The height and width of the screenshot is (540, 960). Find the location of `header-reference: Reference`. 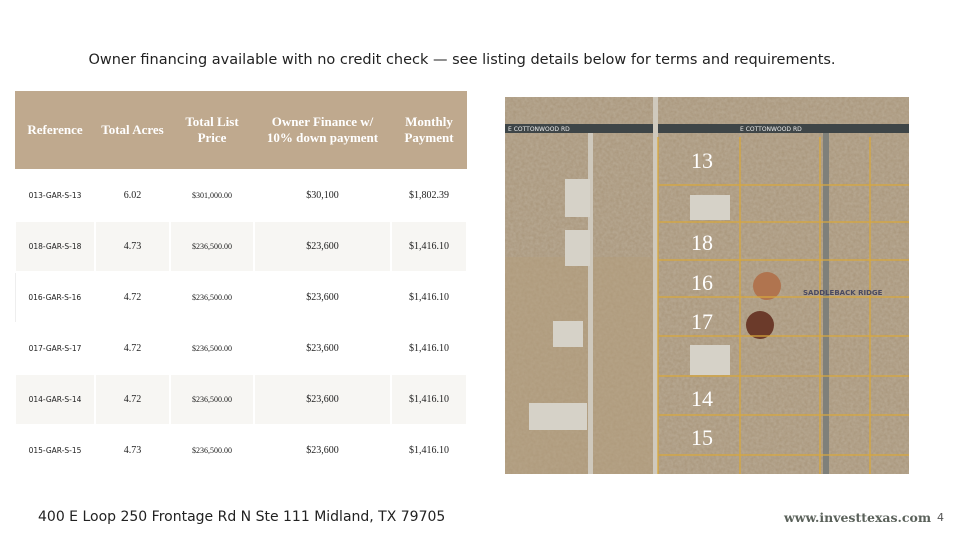

header-reference: Reference is located at coordinates (55, 130).